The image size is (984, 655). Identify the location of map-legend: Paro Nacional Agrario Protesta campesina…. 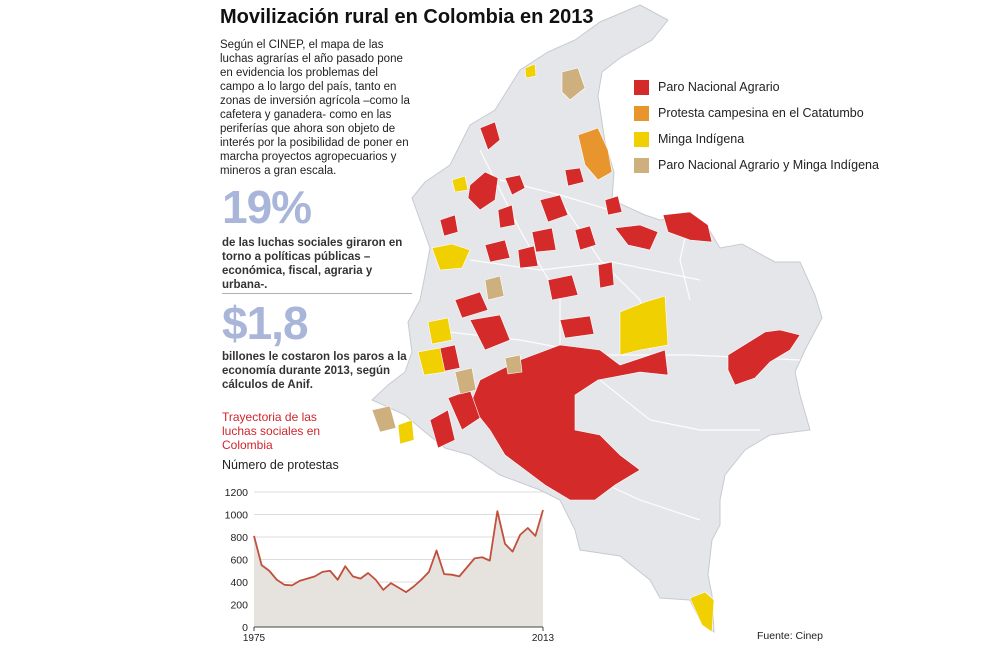
(756, 126).